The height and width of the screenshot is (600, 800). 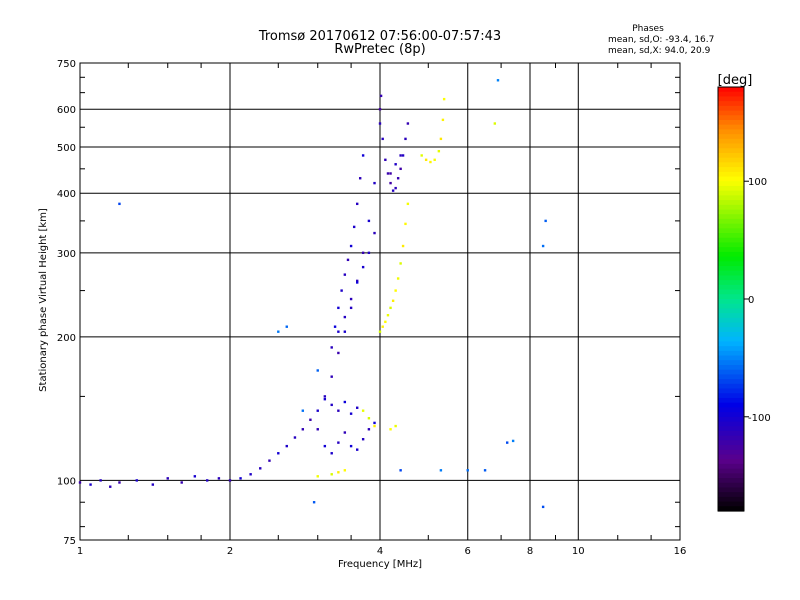 I want to click on colorbar-tick-label: 100, so click(x=757, y=182).